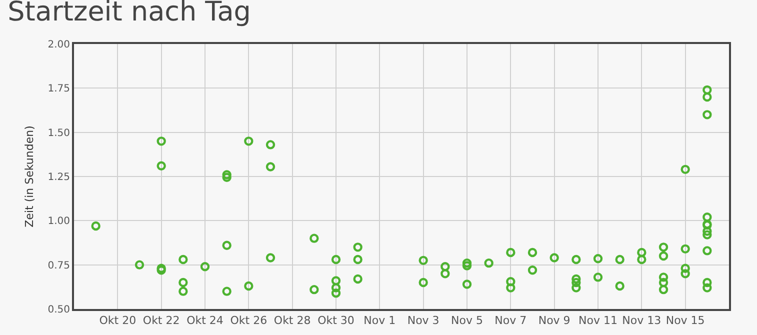 The width and height of the screenshot is (757, 335). What do you see at coordinates (598, 321) in the screenshot?
I see `x-tick-label: Nov 11` at bounding box center [598, 321].